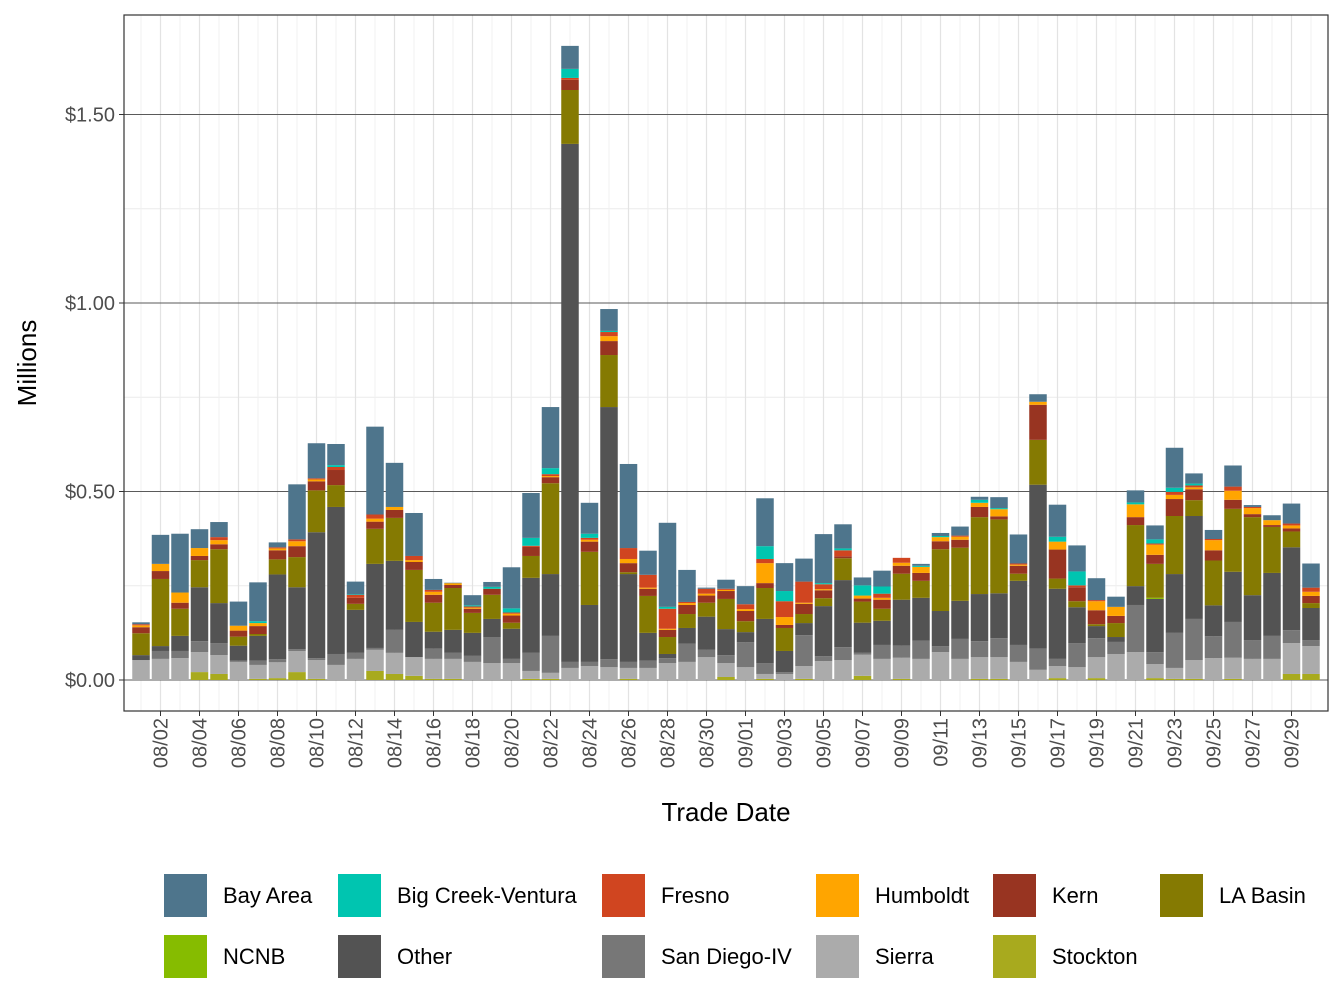 Image resolution: width=1344 pixels, height=1008 pixels. I want to click on x-tick-label: 09/09, so click(903, 743).